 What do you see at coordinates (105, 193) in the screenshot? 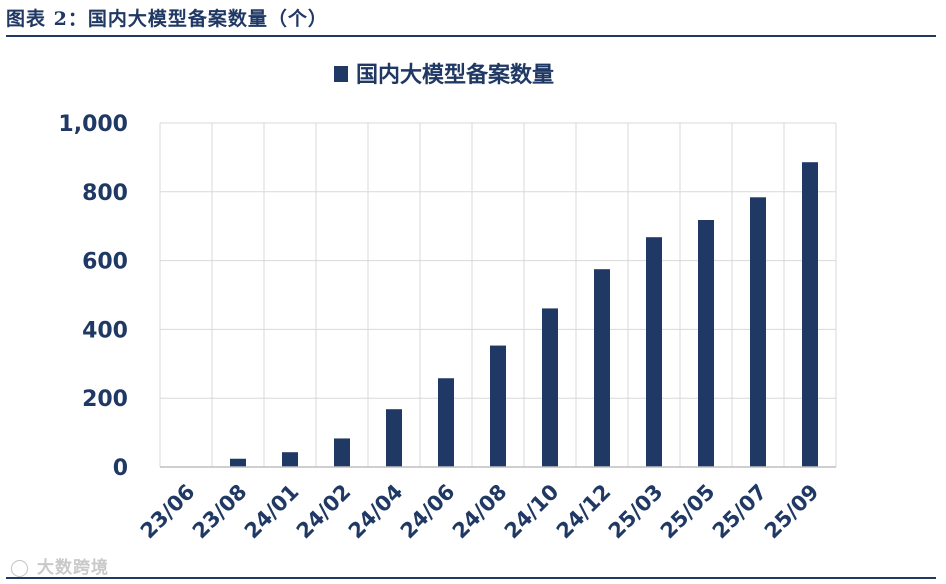
I see `y-tick-label: 800` at bounding box center [105, 193].